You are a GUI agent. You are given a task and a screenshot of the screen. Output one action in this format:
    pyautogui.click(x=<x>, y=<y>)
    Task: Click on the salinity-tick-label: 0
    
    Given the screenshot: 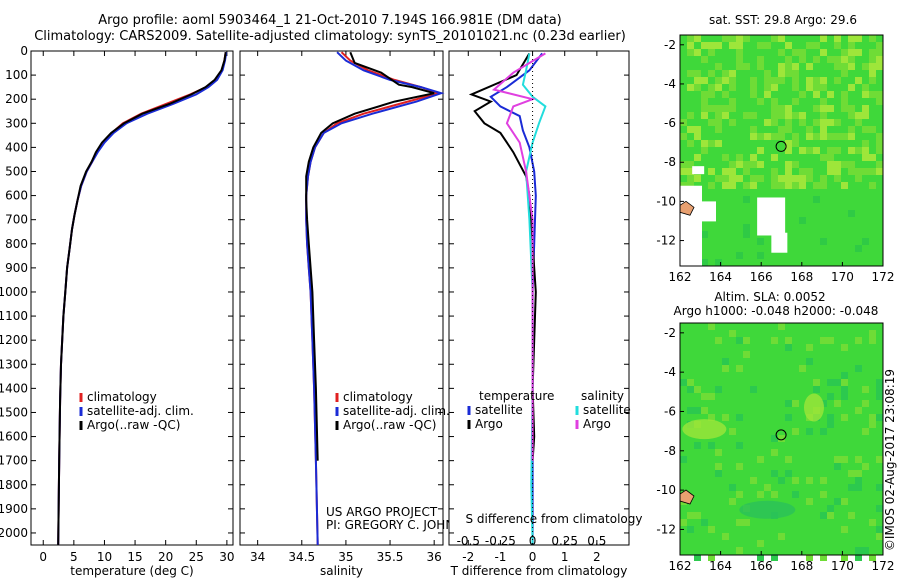 What is the action you would take?
    pyautogui.click(x=533, y=541)
    